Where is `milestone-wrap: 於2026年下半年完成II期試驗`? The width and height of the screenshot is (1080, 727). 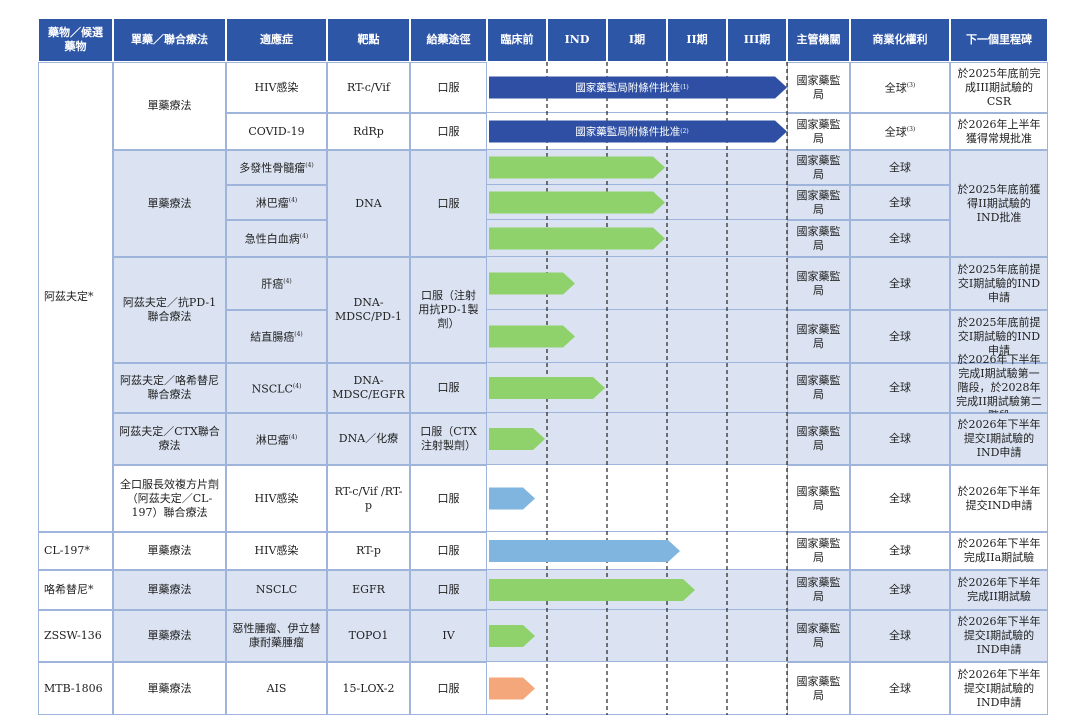 milestone-wrap: 於2026年下半年完成II期試驗 is located at coordinates (999, 590).